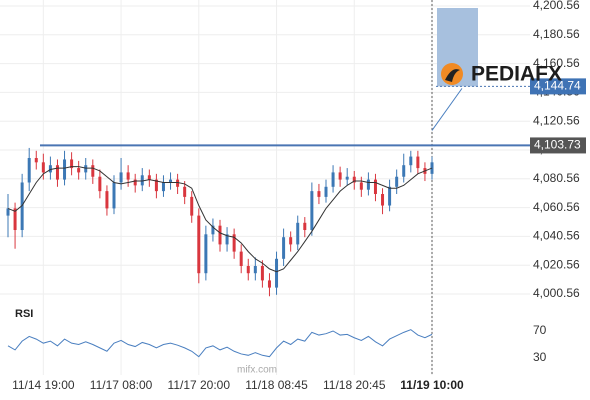 This screenshot has height=400, width=590. I want to click on x-tick-label: 11/17 20:00, so click(199, 385).